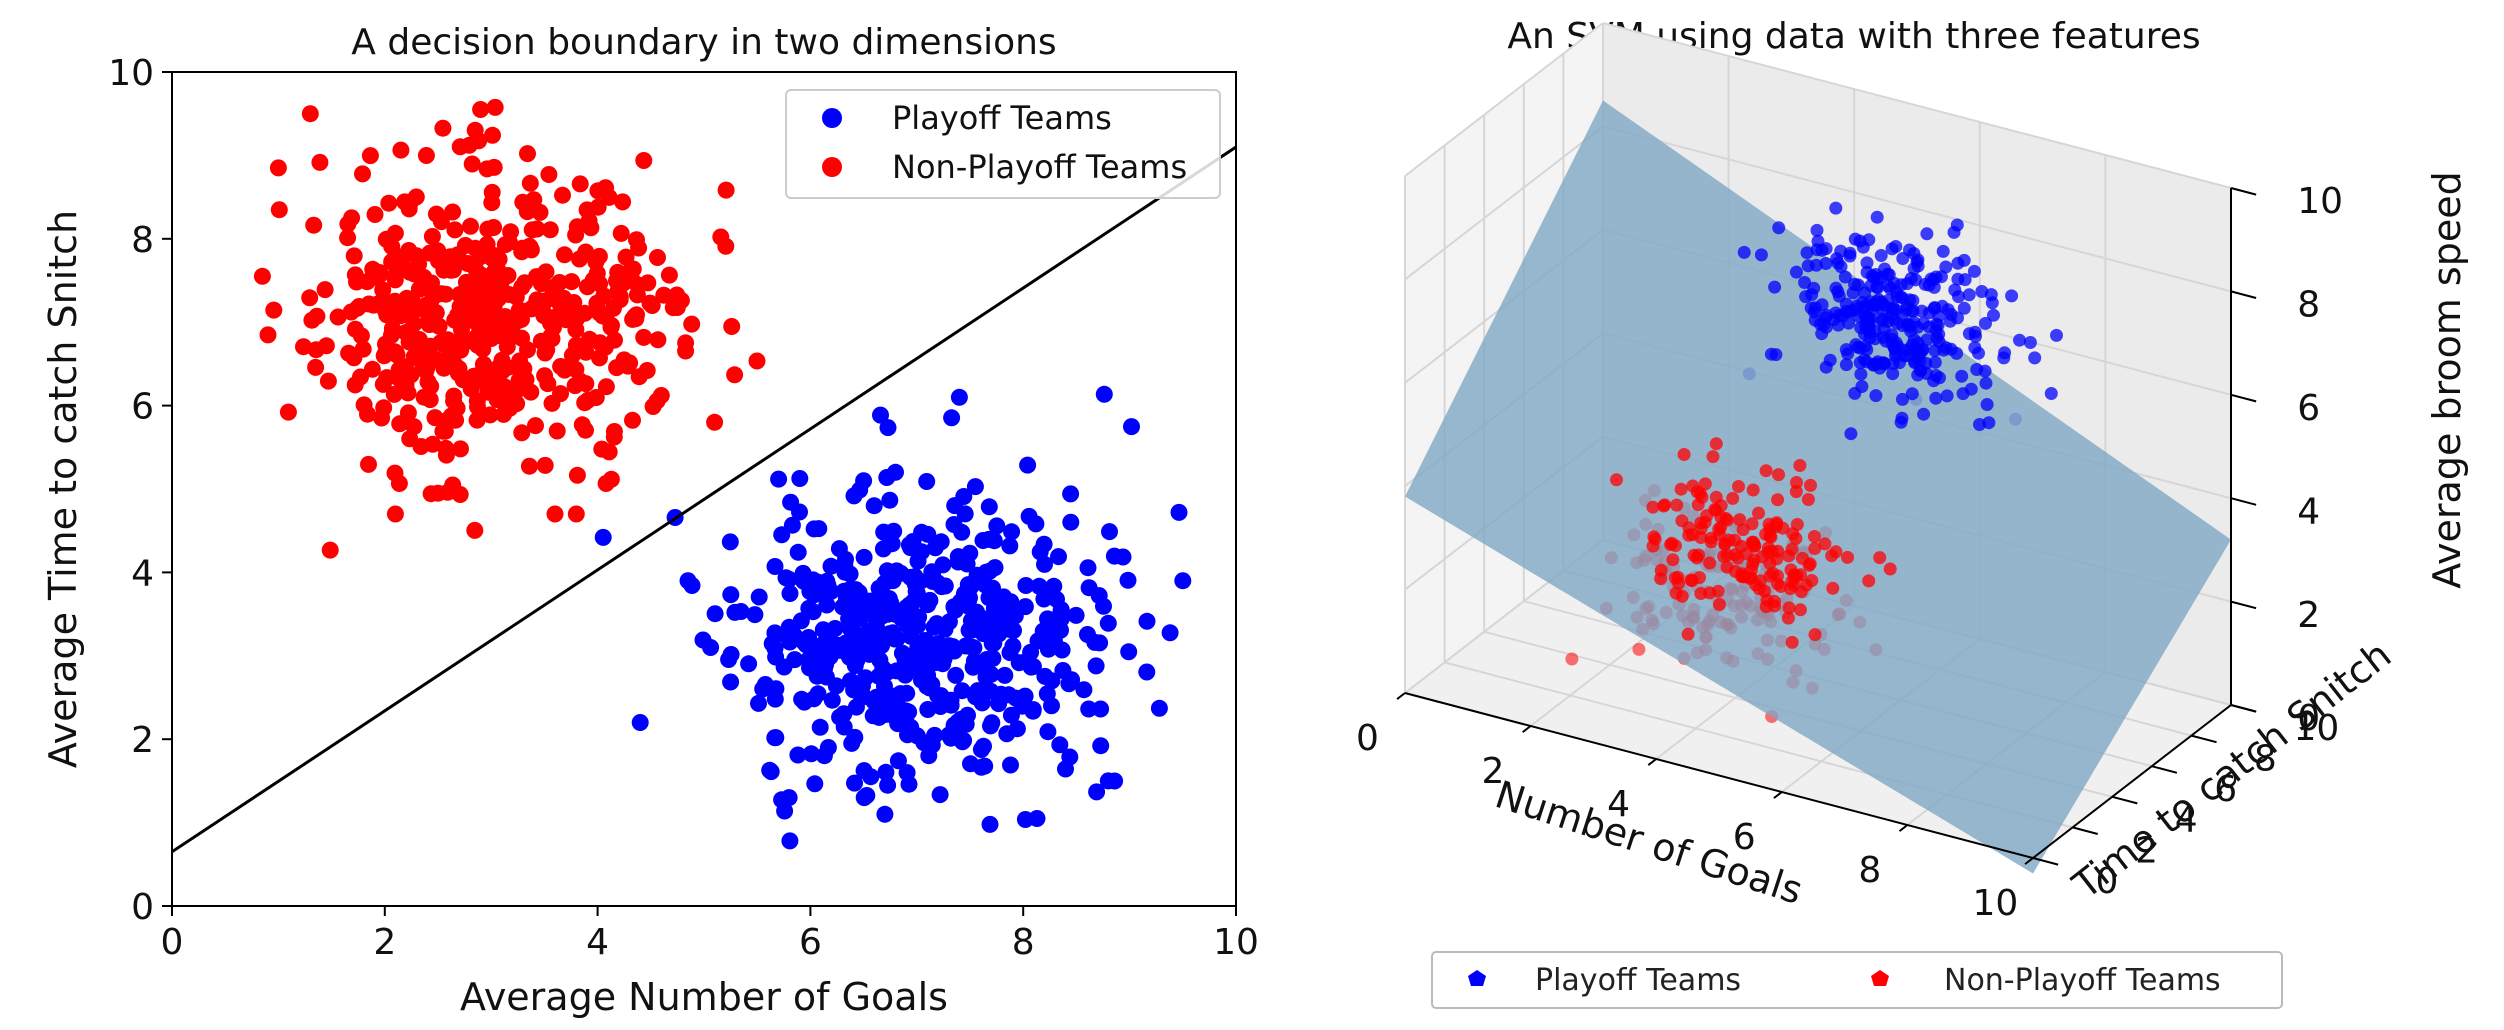  Describe the element at coordinates (1719, 775) in the screenshot. I see `axis-line` at that location.